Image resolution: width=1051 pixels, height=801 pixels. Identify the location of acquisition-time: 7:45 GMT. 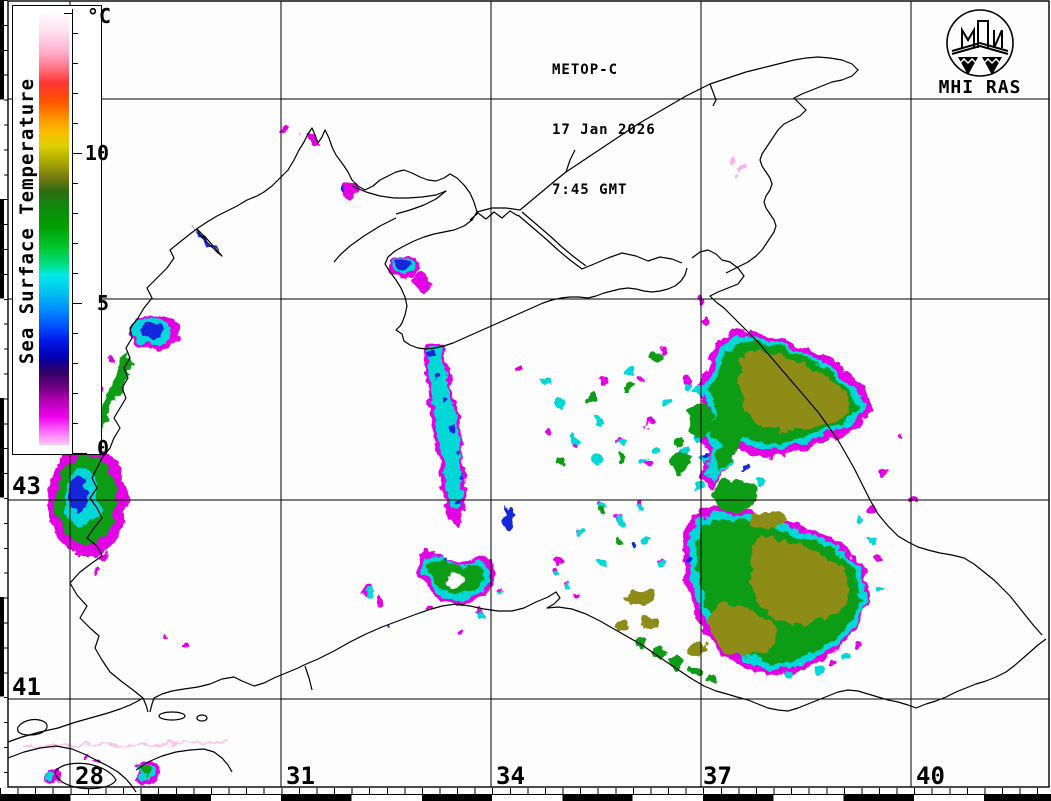
(590, 190).